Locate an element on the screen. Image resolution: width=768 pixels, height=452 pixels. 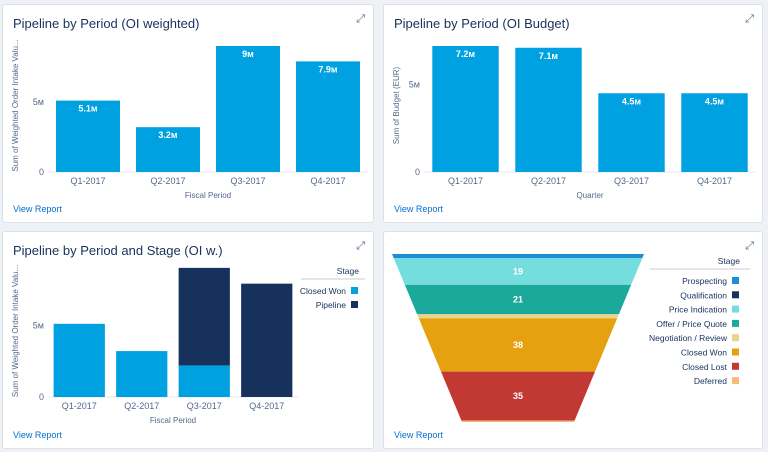
legend-label: Pipeline is located at coordinates (331, 305).